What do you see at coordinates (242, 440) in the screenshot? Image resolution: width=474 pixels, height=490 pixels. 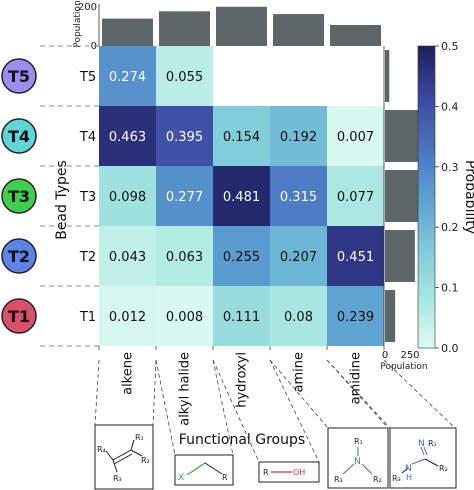 I see `x-axis-label: Functional Groups` at bounding box center [242, 440].